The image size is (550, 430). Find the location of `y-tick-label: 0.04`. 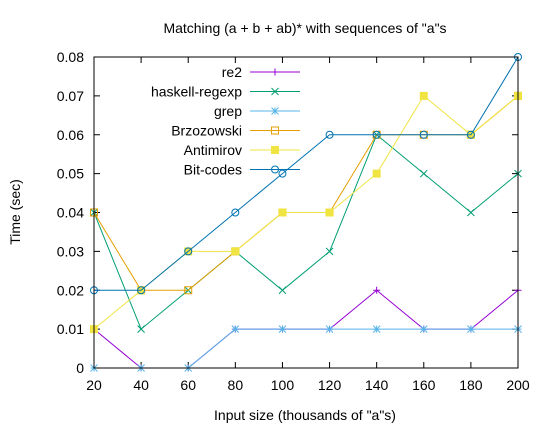

y-tick-label: 0.04 is located at coordinates (70, 213).